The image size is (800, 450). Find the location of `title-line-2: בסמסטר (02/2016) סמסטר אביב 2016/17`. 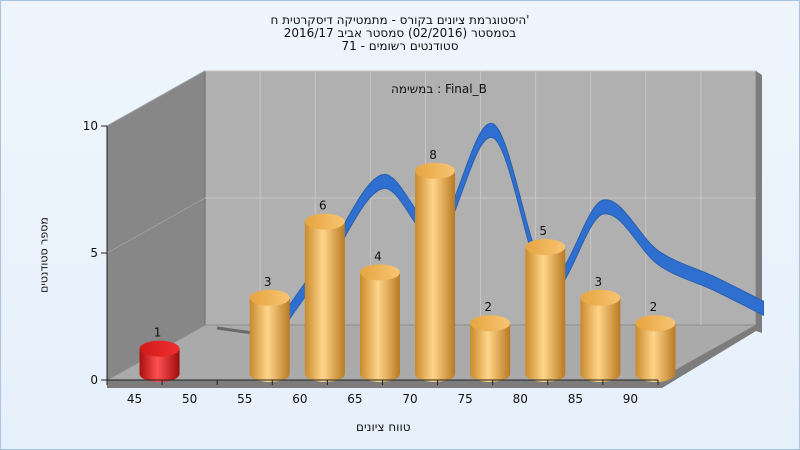

title-line-2: בסמסטר (02/2016) סמסטר אביב 2016/17 is located at coordinates (400, 33).